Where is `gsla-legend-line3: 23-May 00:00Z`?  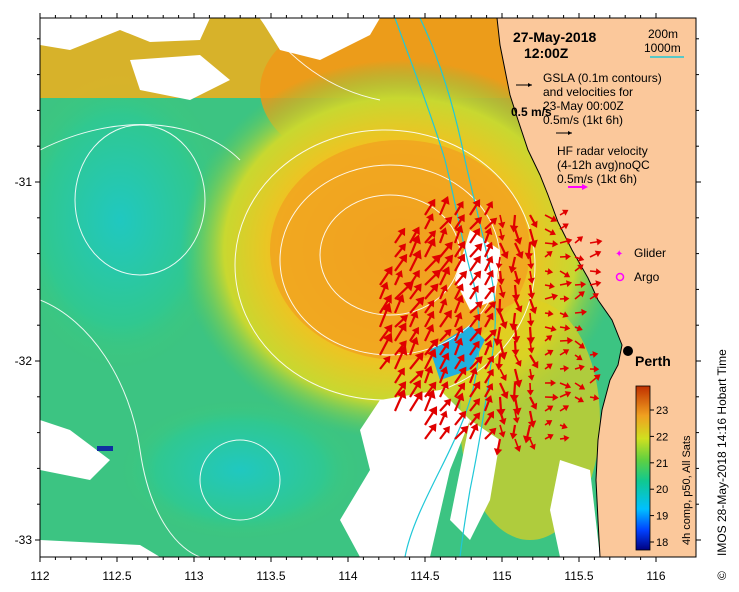 gsla-legend-line3: 23-May 00:00Z is located at coordinates (583, 106).